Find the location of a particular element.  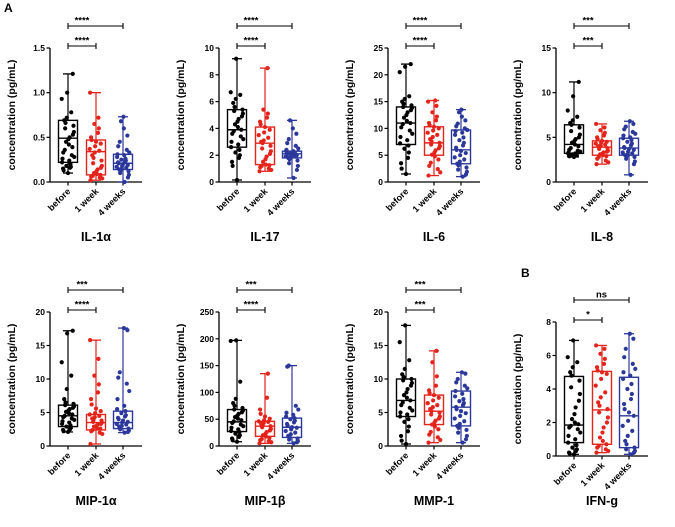

sig-label: **** is located at coordinates (250, 21).